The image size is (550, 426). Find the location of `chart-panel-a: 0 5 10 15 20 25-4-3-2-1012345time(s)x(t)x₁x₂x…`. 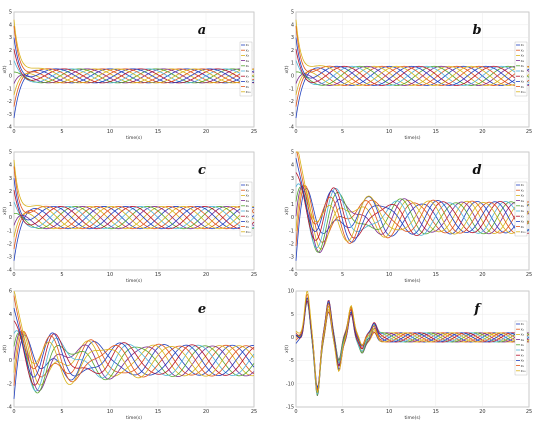

chart-panel-a: 0 5 10 15 20 25-4-3-2-1012345time(s)x(t)x₁x₂x… is located at coordinates (129, 75).